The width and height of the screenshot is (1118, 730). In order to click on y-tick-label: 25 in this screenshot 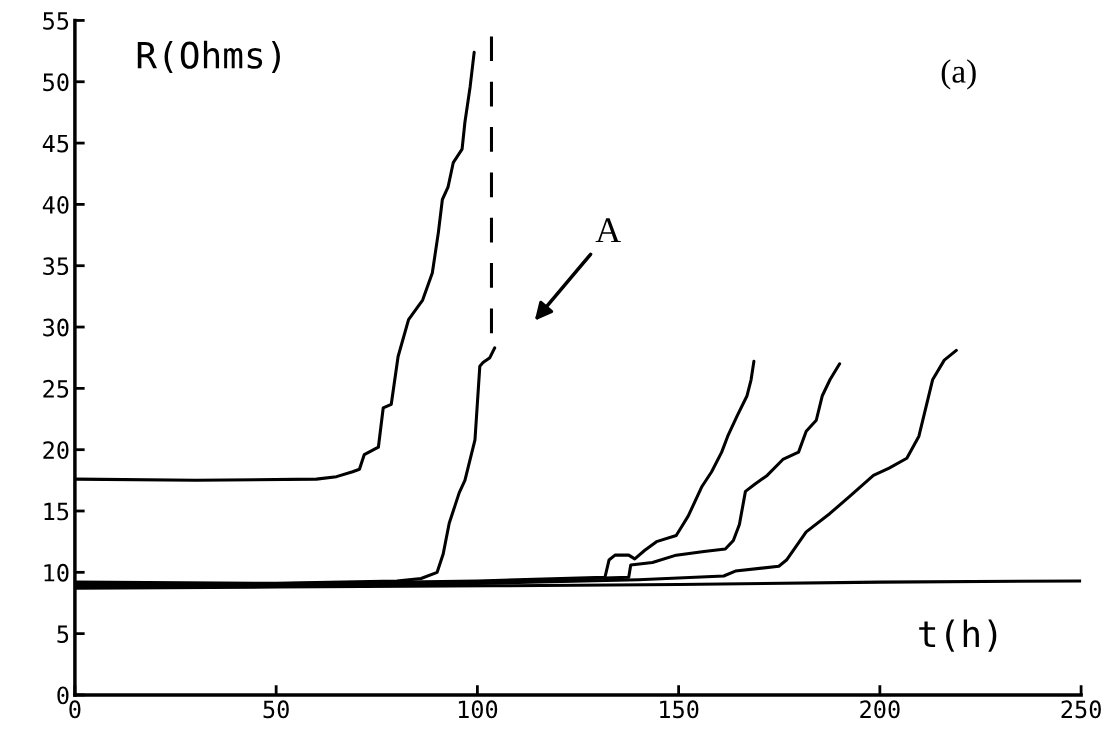, I will do `click(56, 388)`.